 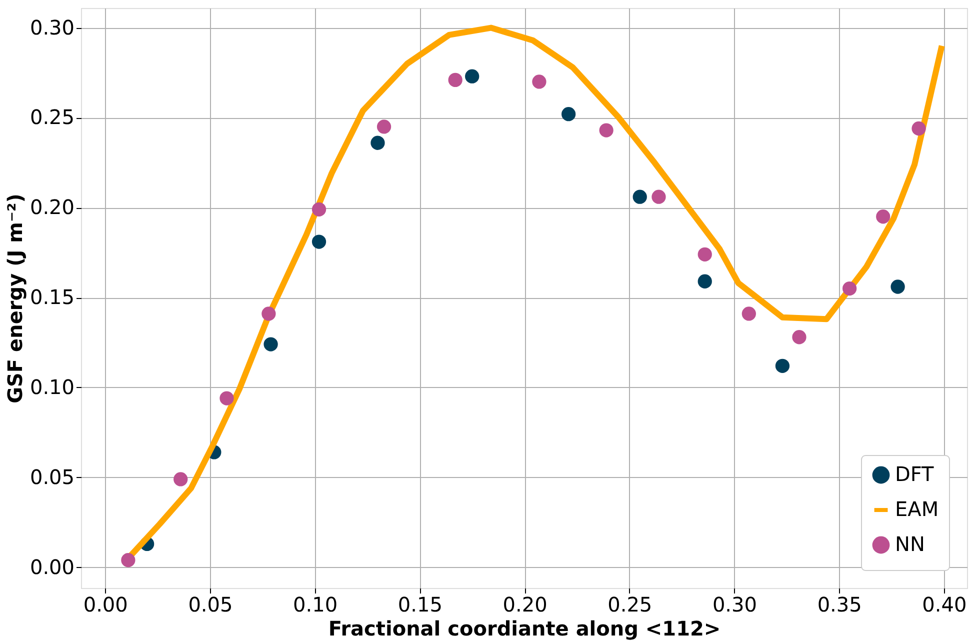 What do you see at coordinates (917, 509) in the screenshot?
I see `legend-label: EAM` at bounding box center [917, 509].